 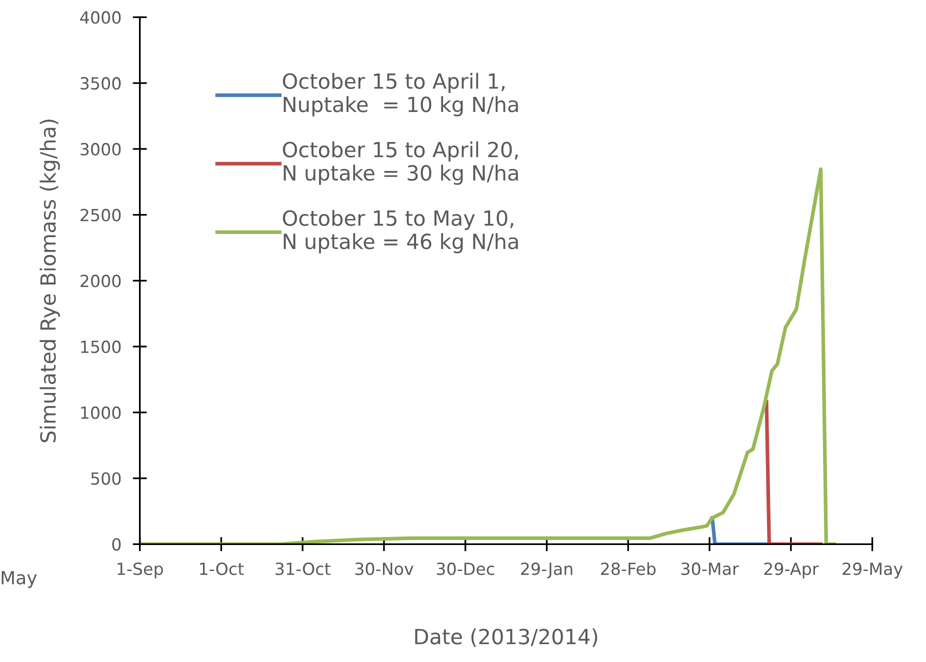 What do you see at coordinates (101, 347) in the screenshot?
I see `y-tick-label: 1500` at bounding box center [101, 347].